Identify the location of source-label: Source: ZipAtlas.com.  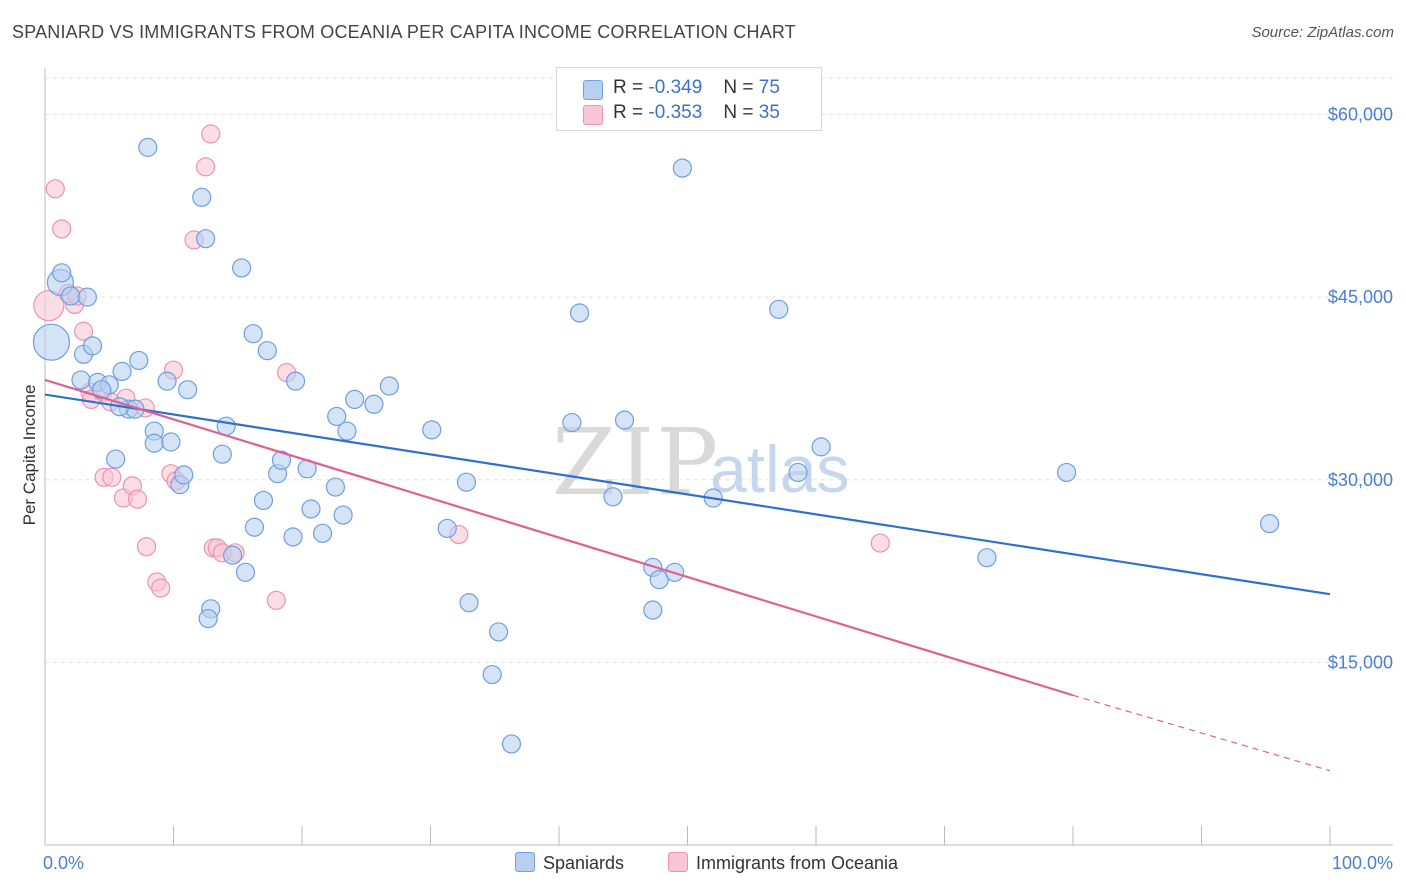
(1322, 32).